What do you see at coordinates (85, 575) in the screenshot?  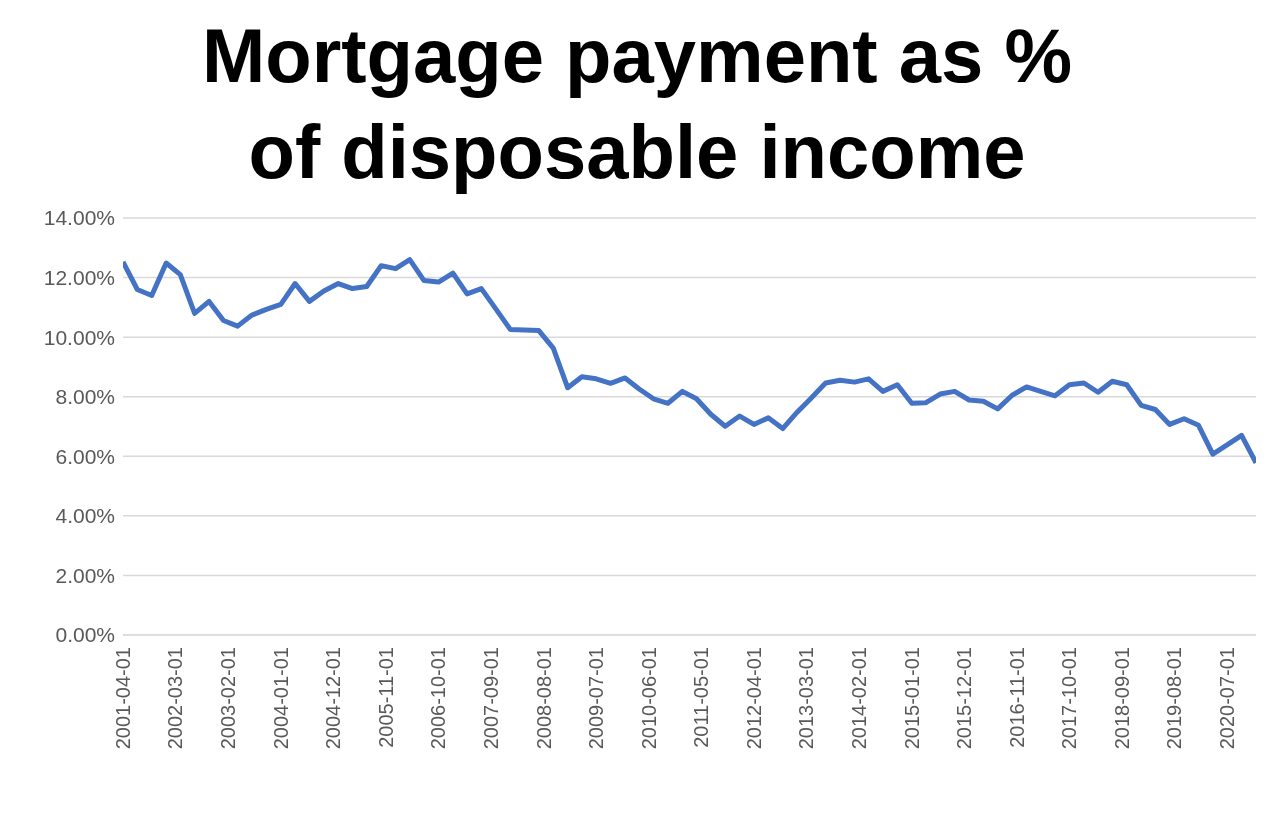 I see `y-tick-label: 2.00%` at bounding box center [85, 575].